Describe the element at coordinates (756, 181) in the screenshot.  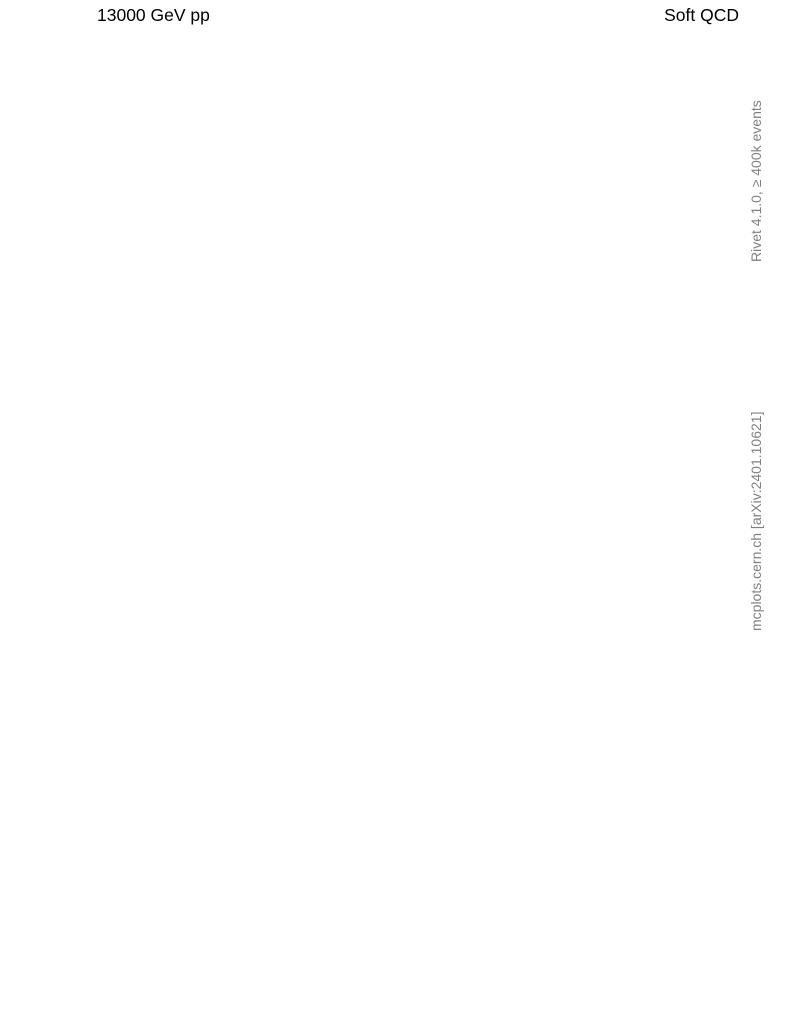
I see `rivet-version-note: Rivet 4.1.0, ≥ 400k events` at that location.